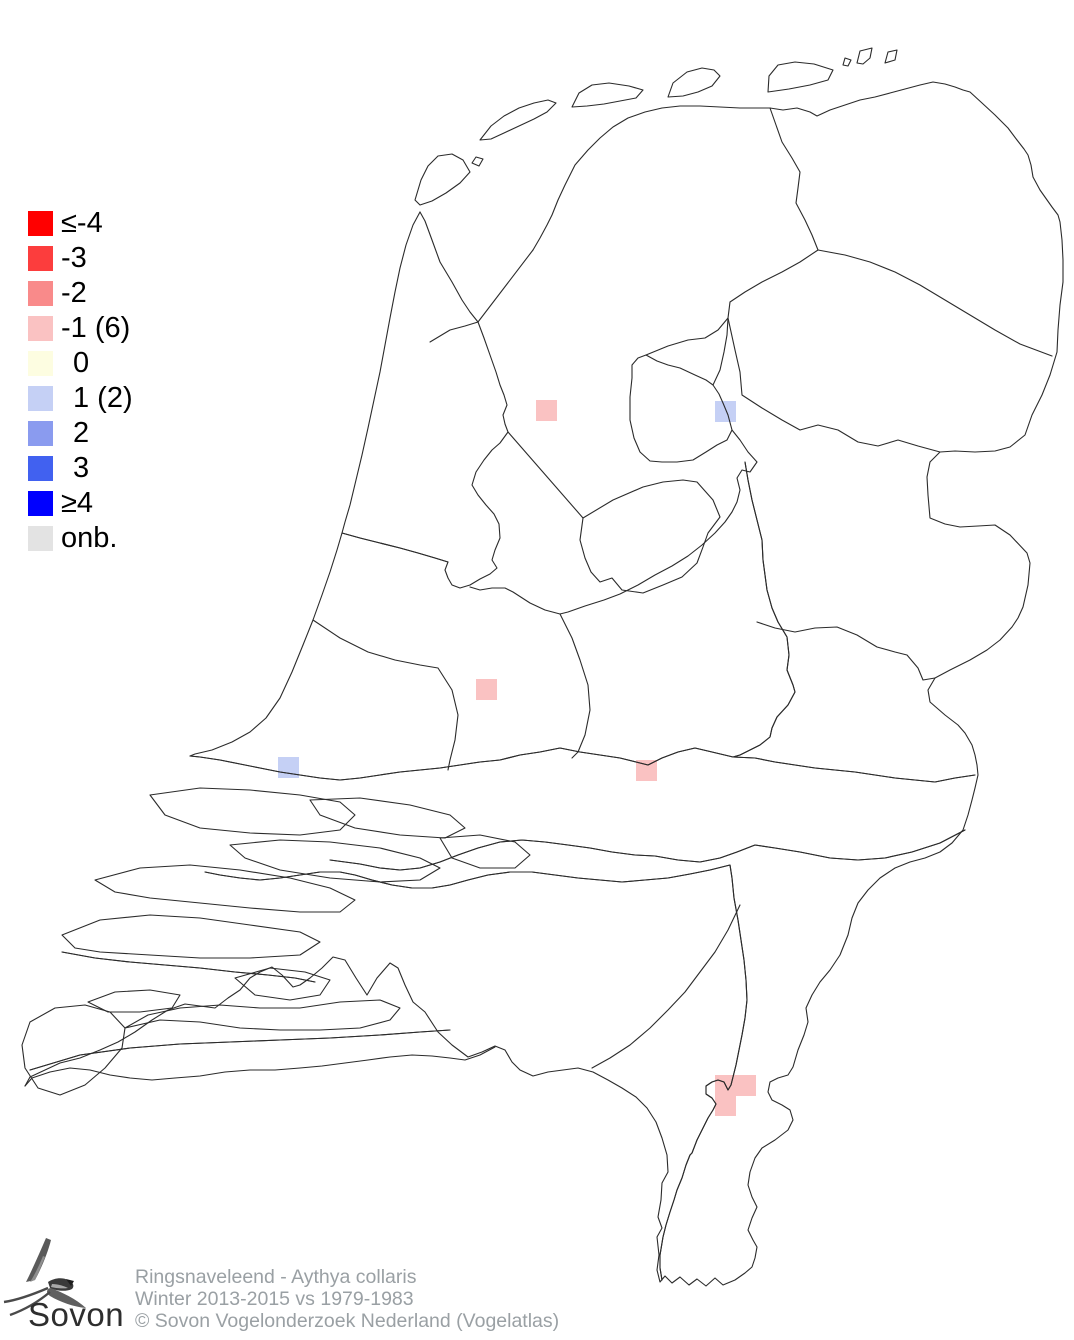  What do you see at coordinates (225, 888) in the screenshot?
I see `island-goeree-overflakkee` at bounding box center [225, 888].